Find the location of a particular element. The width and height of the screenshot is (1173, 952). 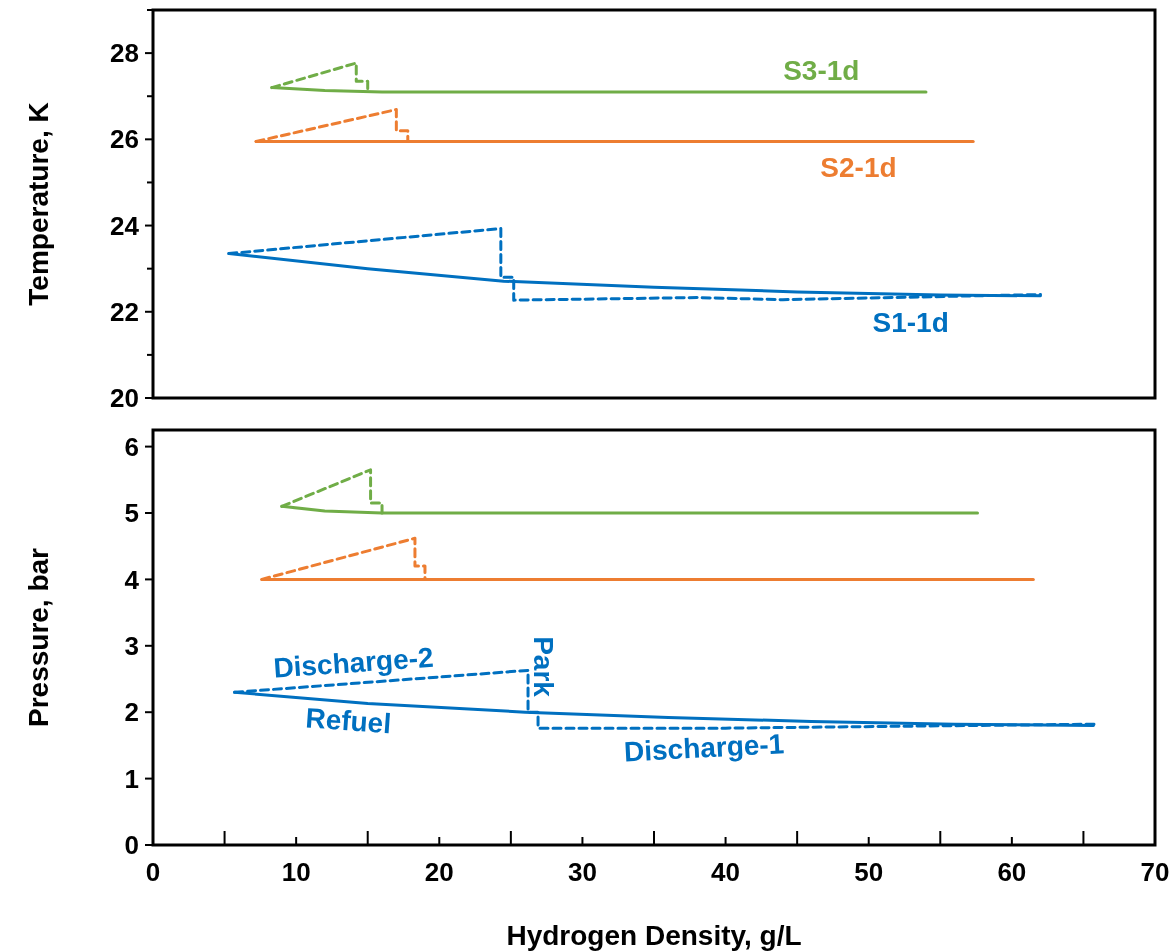

annotation: Discharge-2 is located at coordinates (353, 662).